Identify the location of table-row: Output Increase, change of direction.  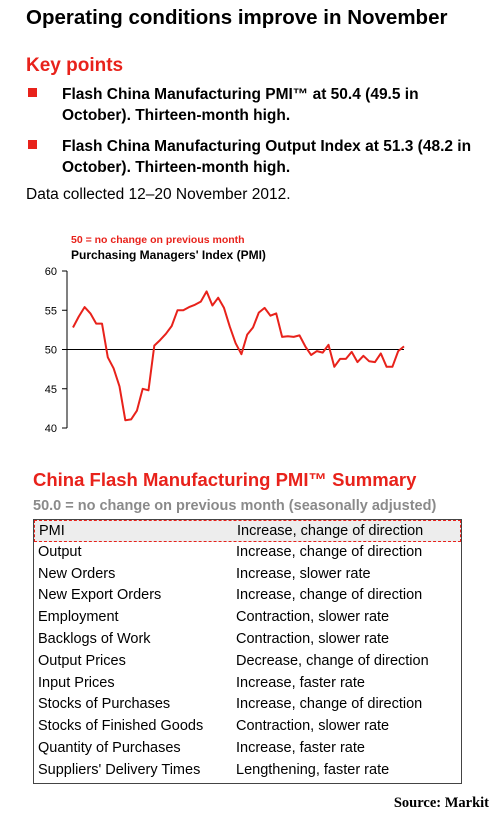
(247, 553).